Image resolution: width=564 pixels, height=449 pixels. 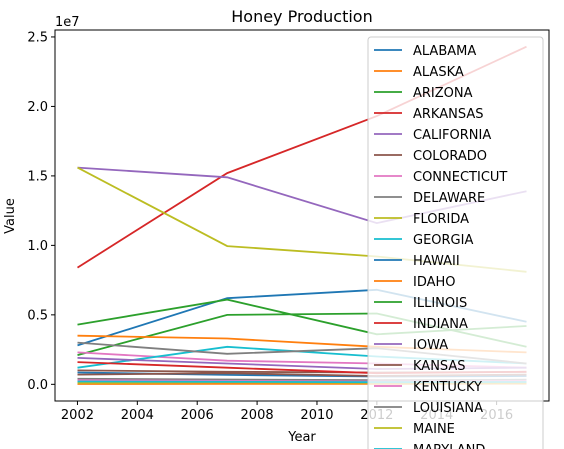 I want to click on legend-label-alaska: ALASKA, so click(x=438, y=72).